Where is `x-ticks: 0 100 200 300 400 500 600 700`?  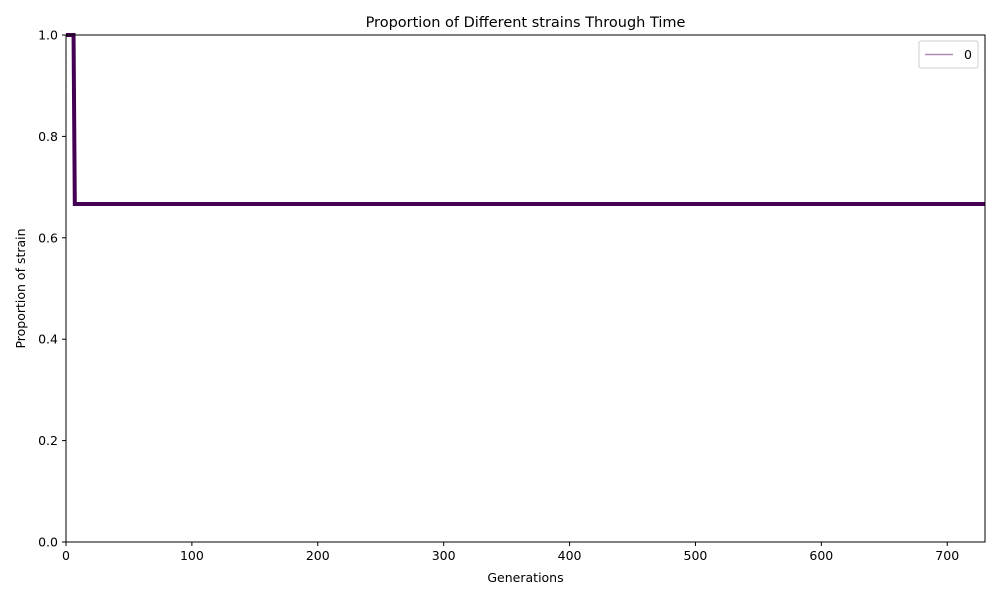 x-ticks: 0 100 200 300 400 500 600 700 is located at coordinates (510, 552).